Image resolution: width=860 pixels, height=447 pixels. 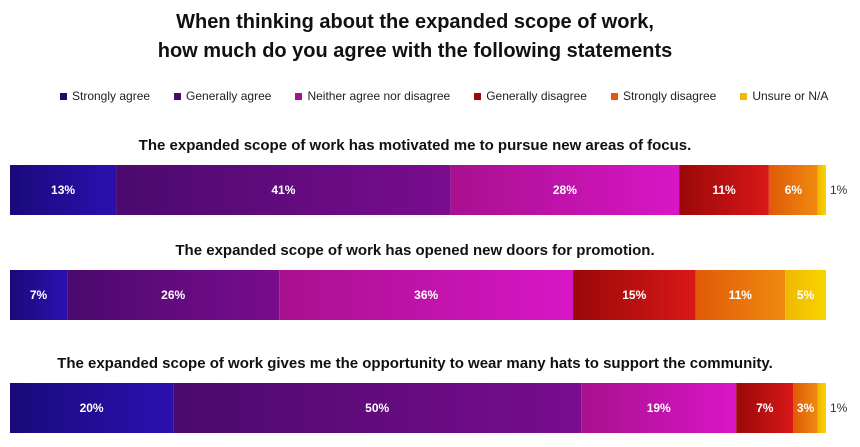 I want to click on legend-label: Generally disagree, so click(x=536, y=96).